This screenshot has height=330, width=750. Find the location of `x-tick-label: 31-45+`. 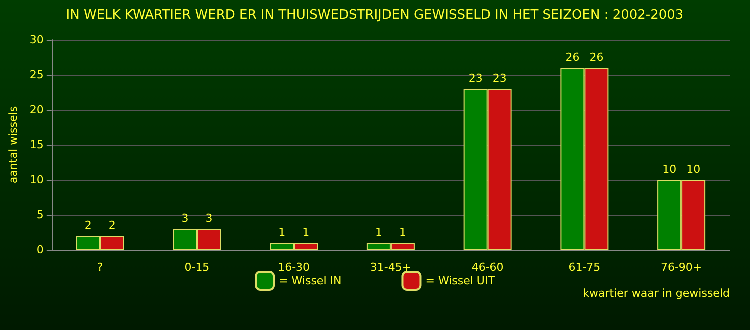

x-tick-label: 31-45+ is located at coordinates (391, 267).